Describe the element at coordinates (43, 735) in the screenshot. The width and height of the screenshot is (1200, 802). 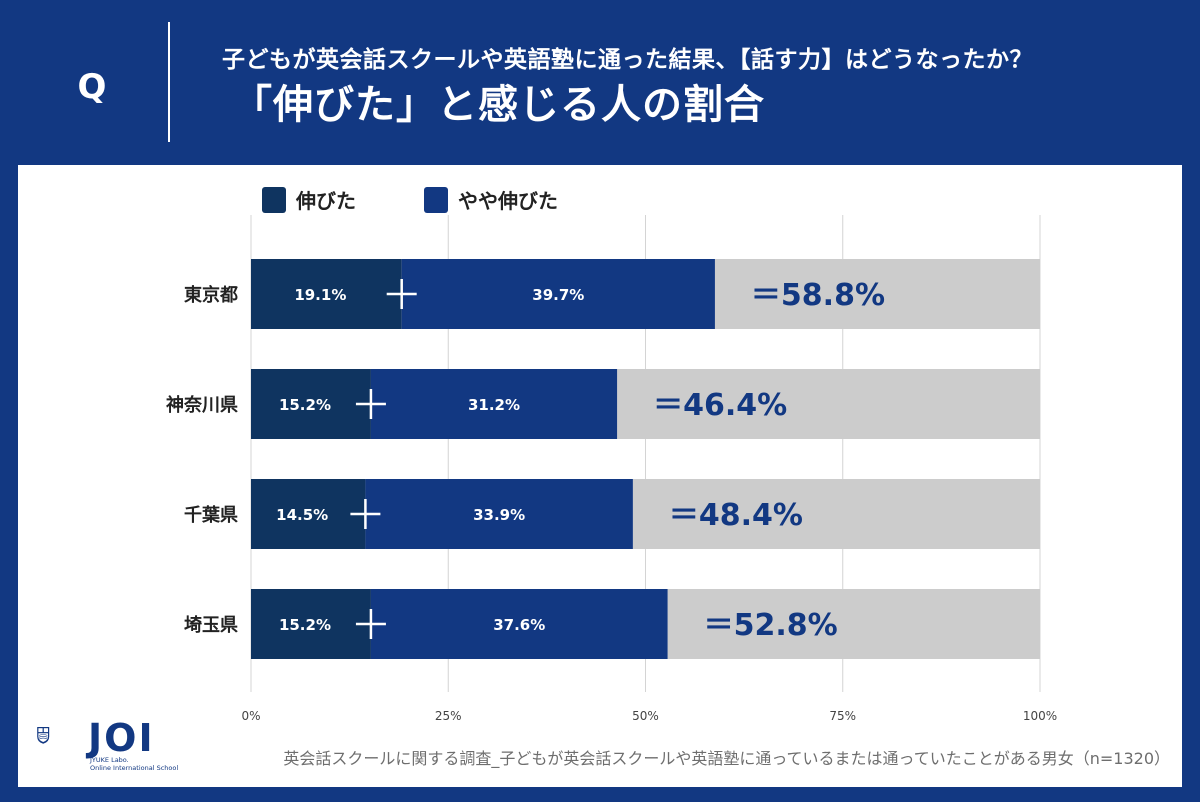
I see `joi-logo-emblem-icon` at that location.